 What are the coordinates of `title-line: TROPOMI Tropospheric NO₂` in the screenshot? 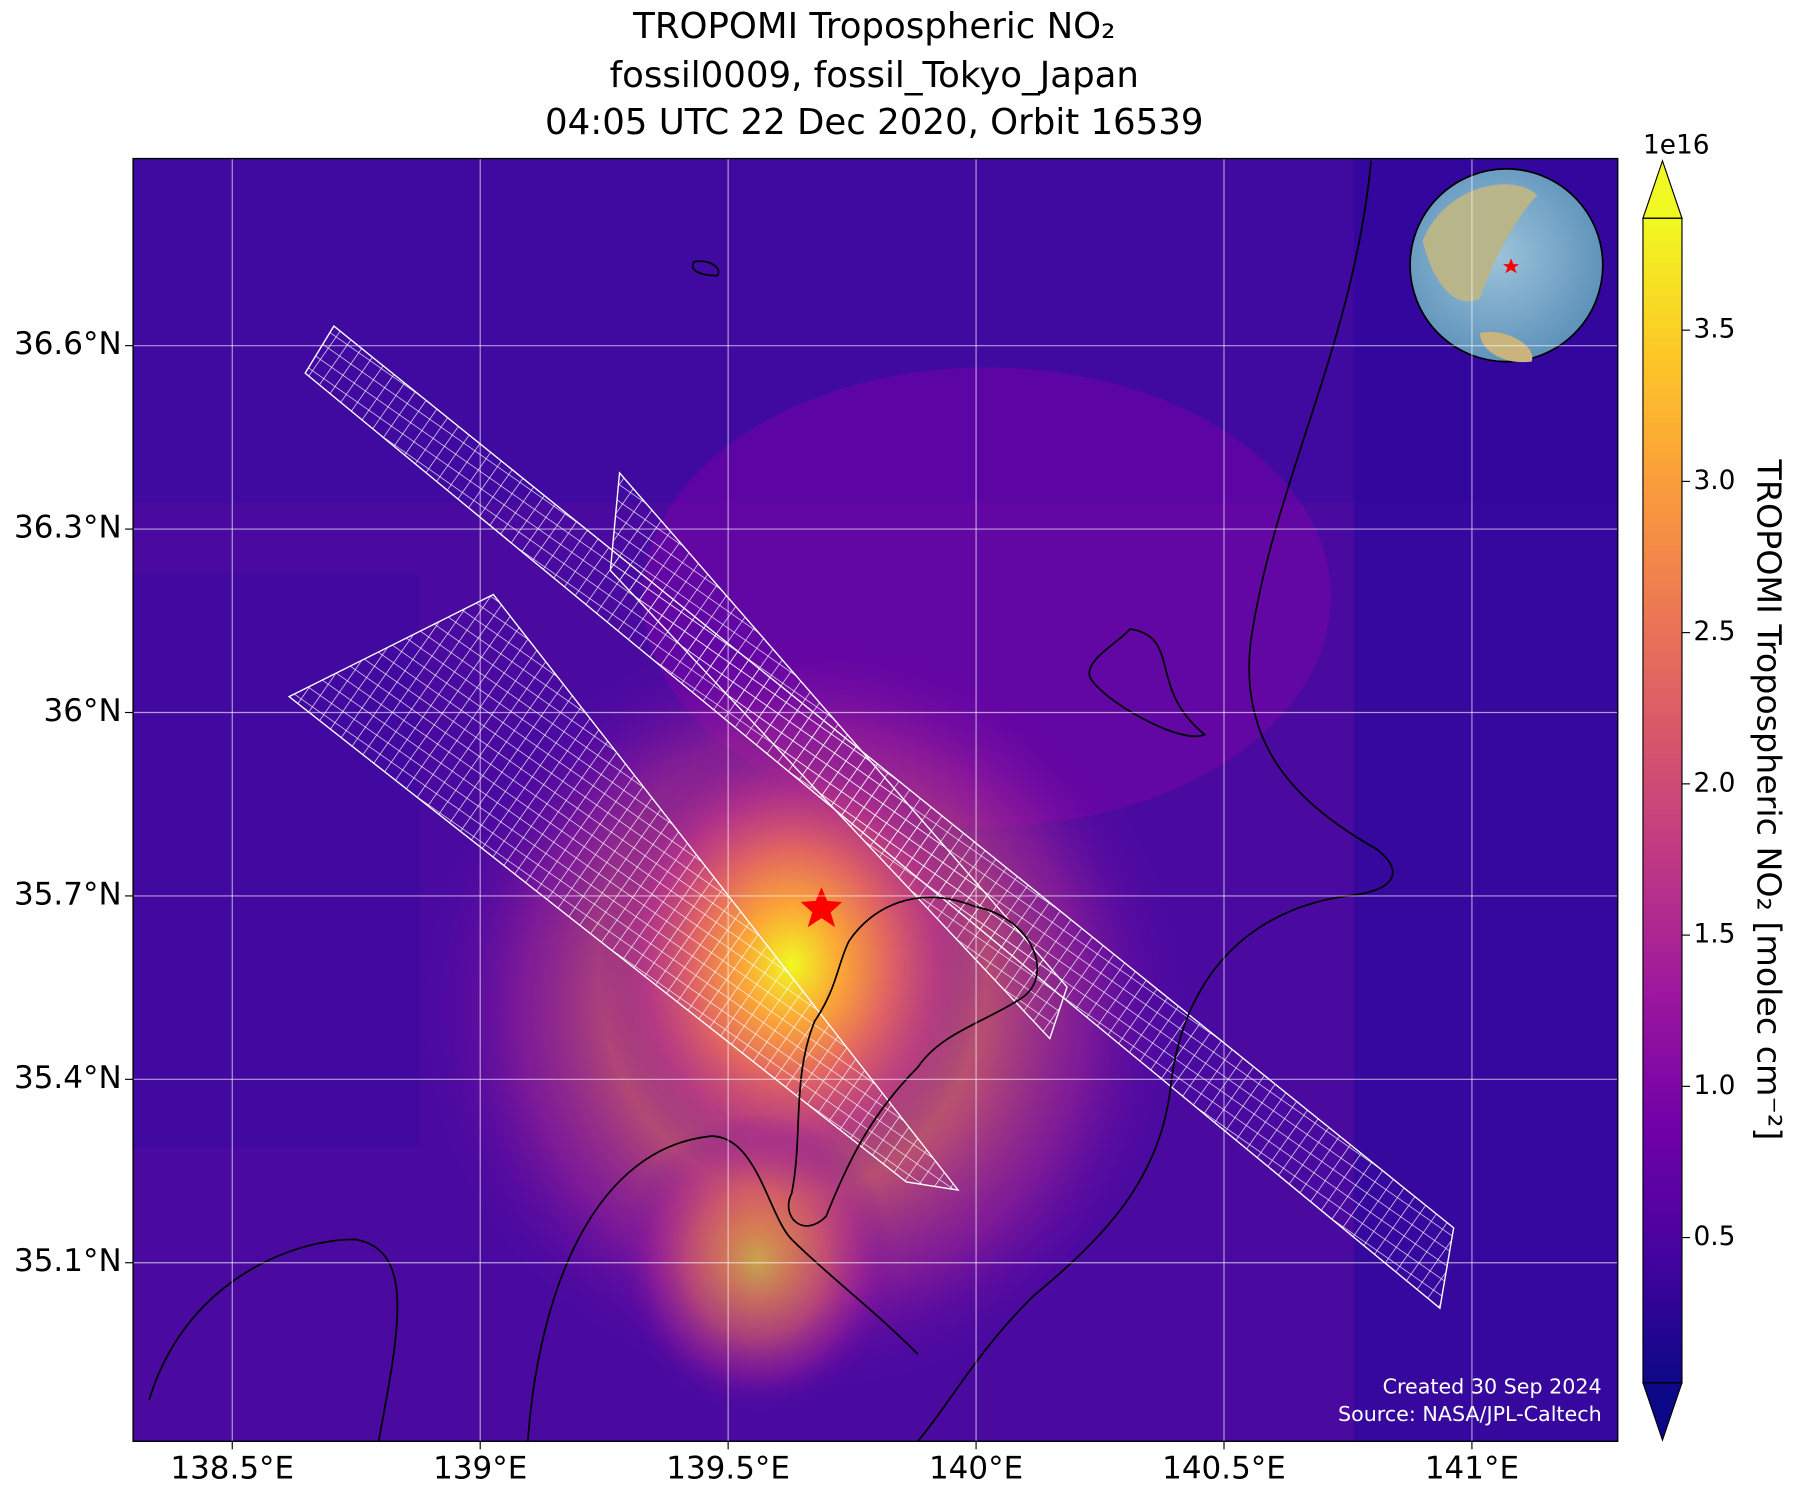 It's located at (873, 26).